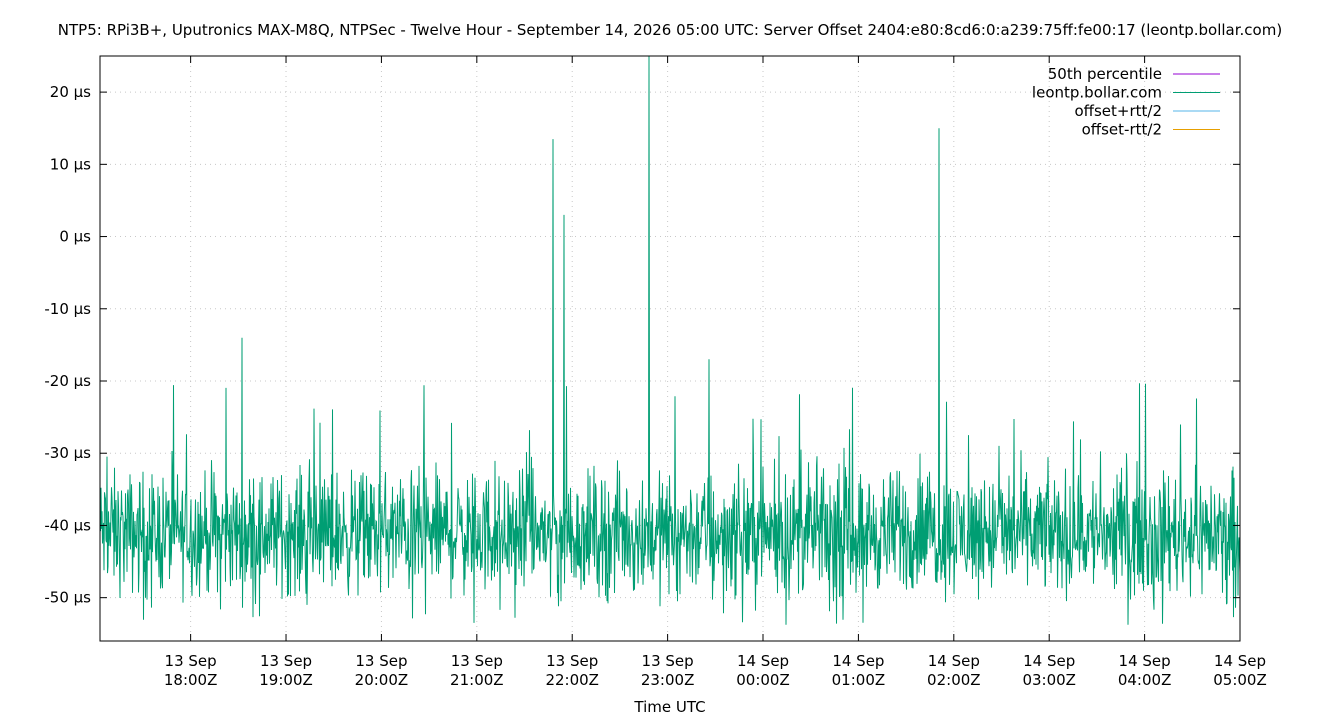  Describe the element at coordinates (67, 381) in the screenshot. I see `y-tick-label: -20 µs` at that location.